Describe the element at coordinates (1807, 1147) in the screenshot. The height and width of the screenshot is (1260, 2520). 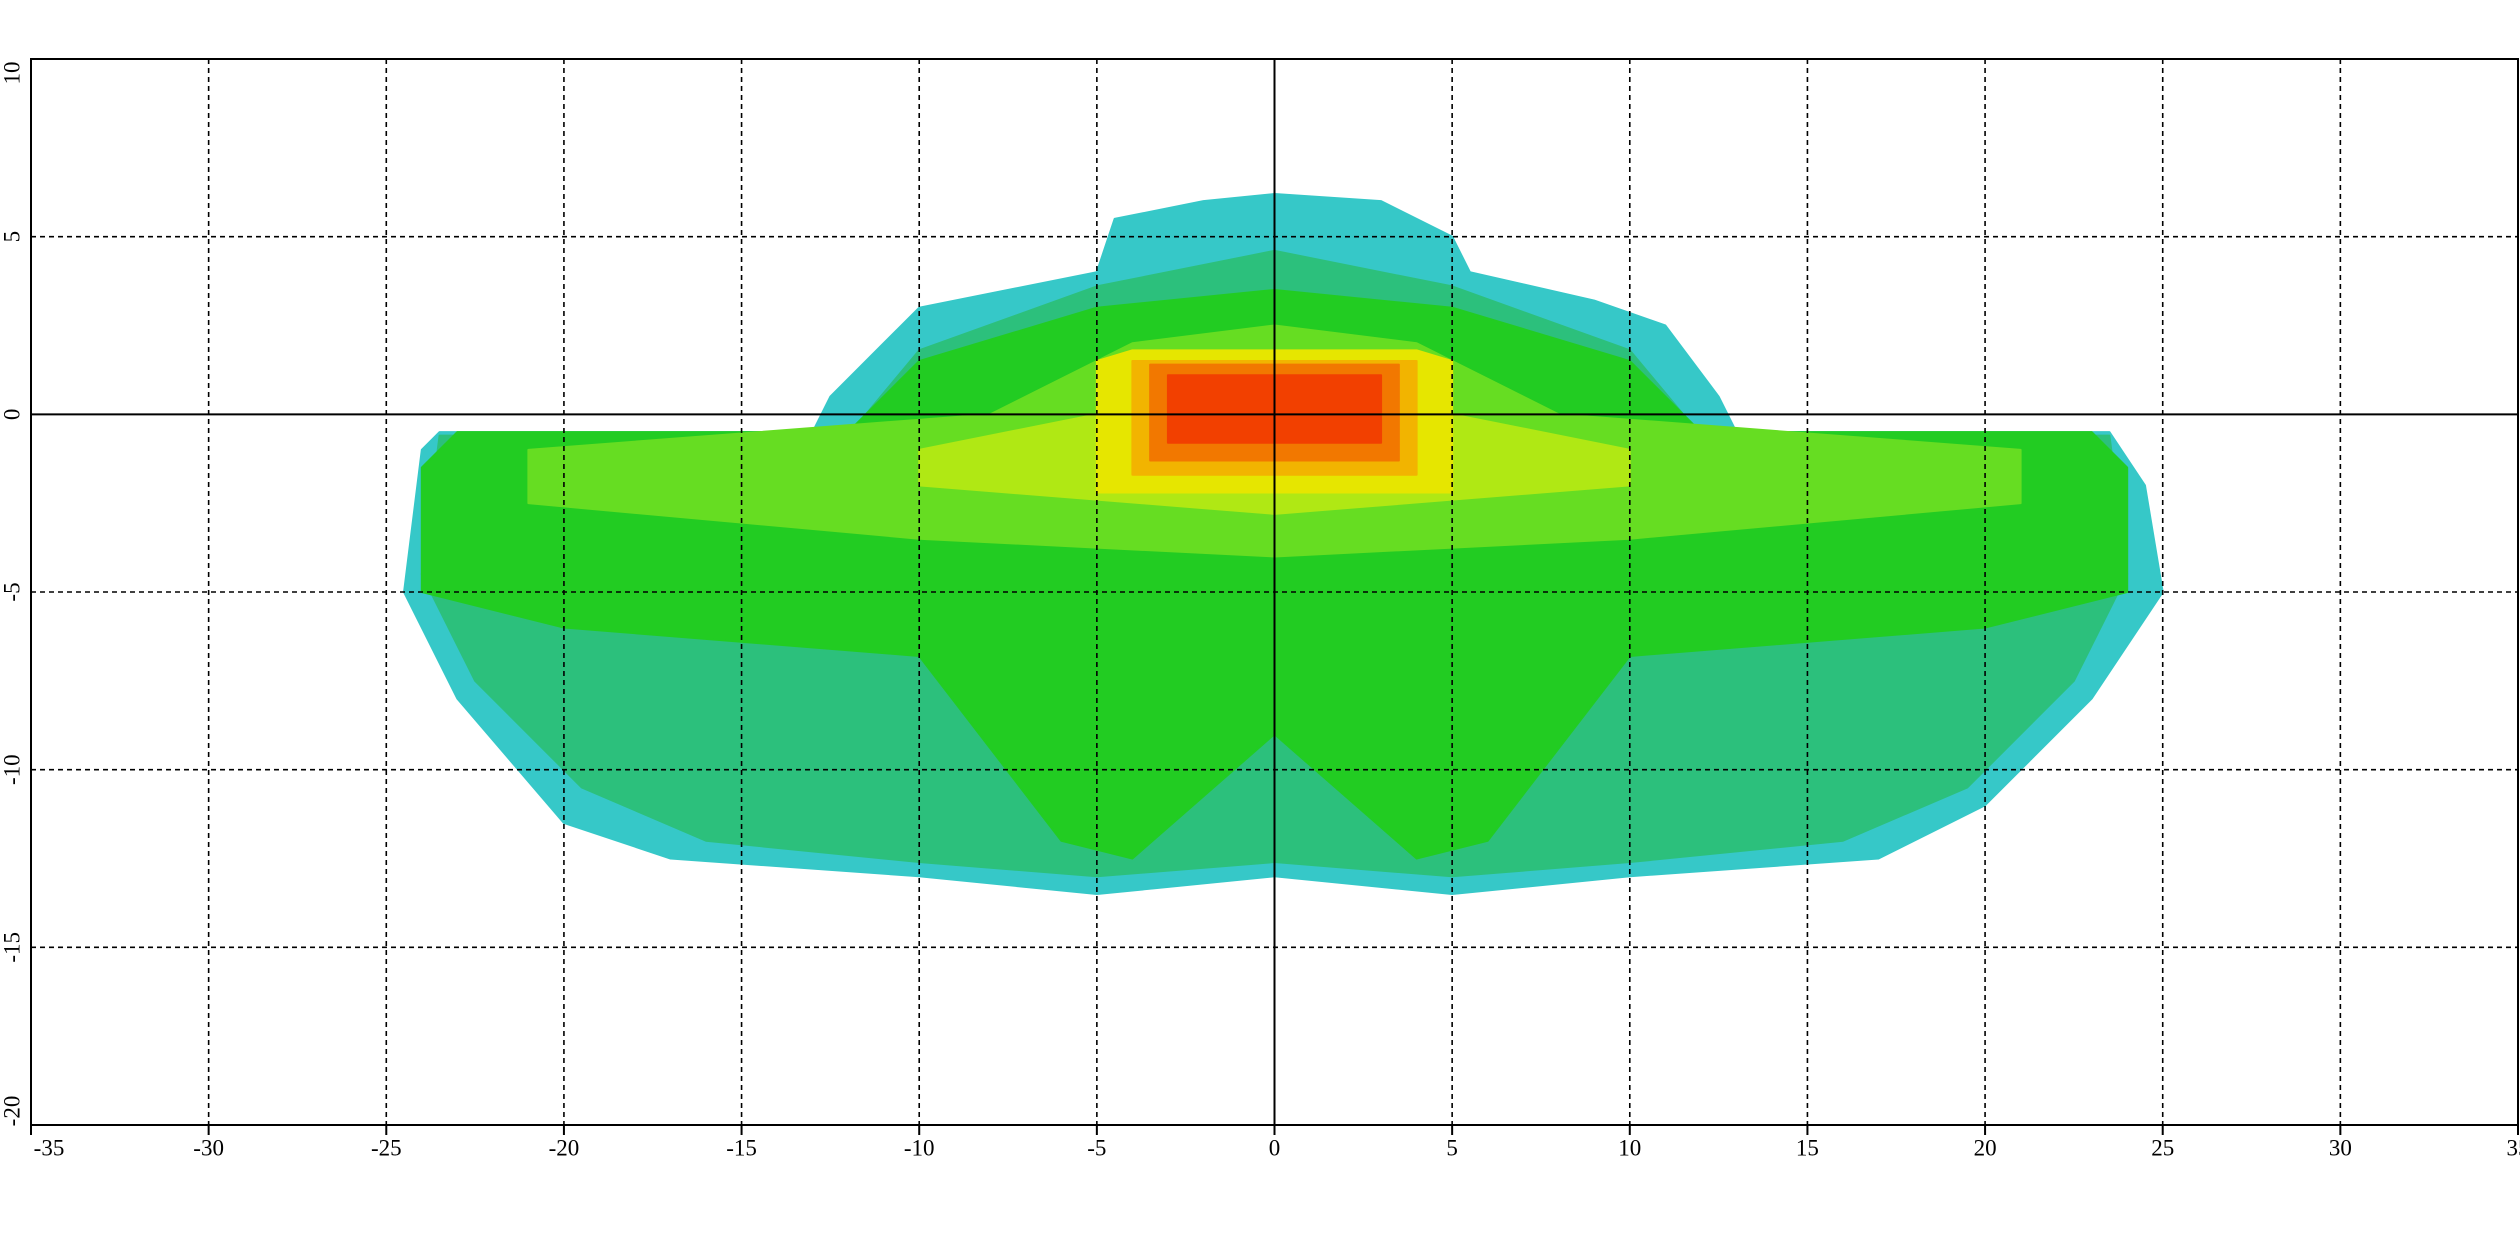
I see `x-tick-label: 15` at that location.